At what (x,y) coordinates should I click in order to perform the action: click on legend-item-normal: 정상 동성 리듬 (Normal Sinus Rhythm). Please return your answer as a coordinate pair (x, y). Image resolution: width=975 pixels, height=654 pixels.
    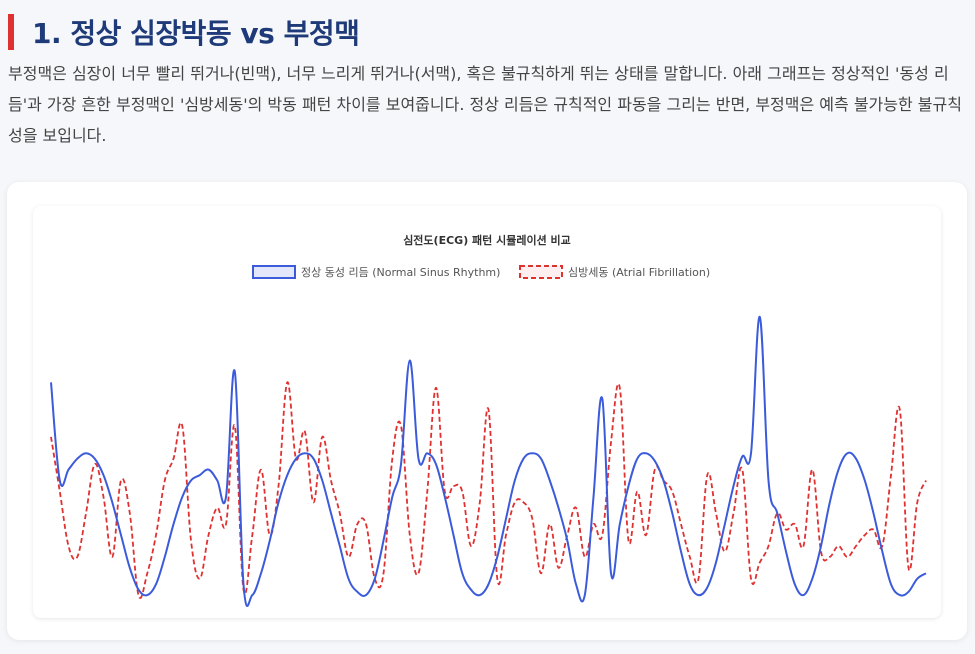
    Looking at the image, I should click on (376, 272).